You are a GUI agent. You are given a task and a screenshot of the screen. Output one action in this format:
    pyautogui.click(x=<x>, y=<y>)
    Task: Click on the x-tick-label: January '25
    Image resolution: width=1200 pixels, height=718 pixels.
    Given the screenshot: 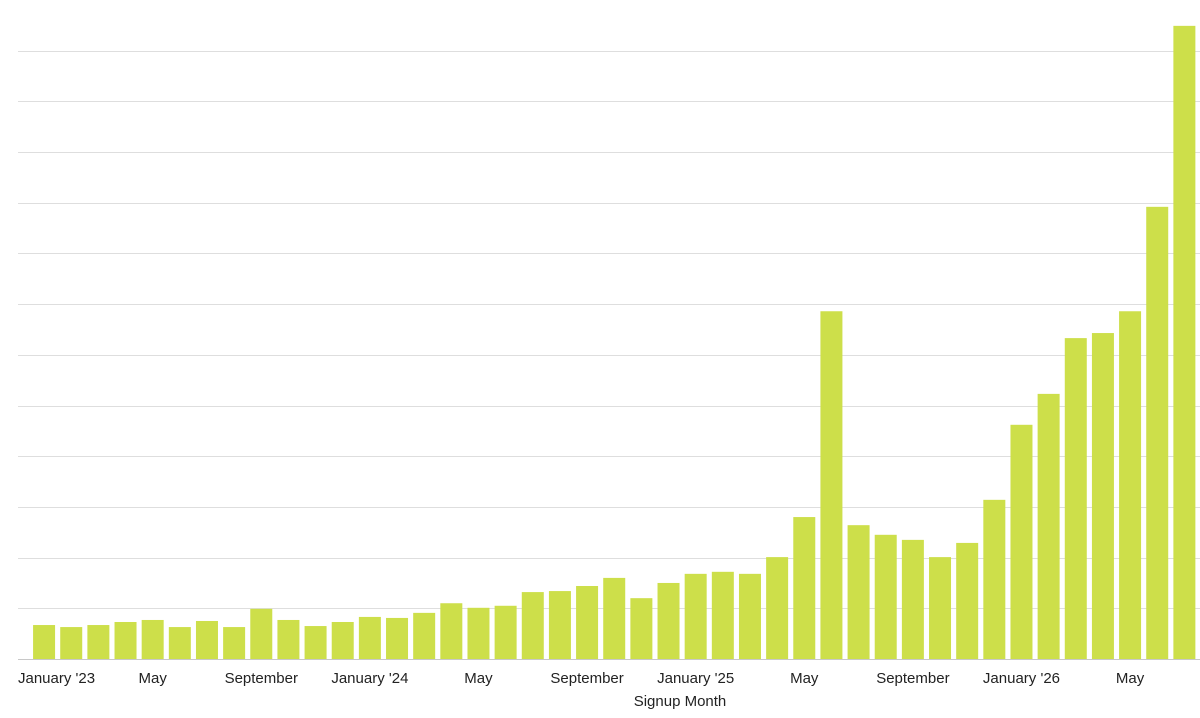 What is the action you would take?
    pyautogui.click(x=695, y=678)
    